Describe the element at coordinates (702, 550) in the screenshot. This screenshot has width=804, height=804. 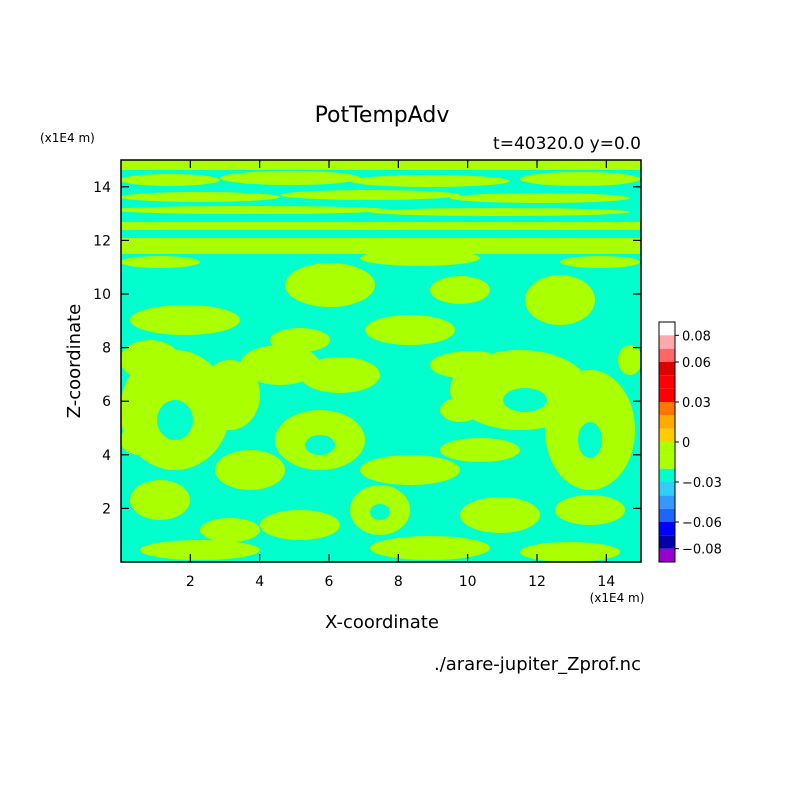
I see `colorbar-tick-label: −0.08` at that location.